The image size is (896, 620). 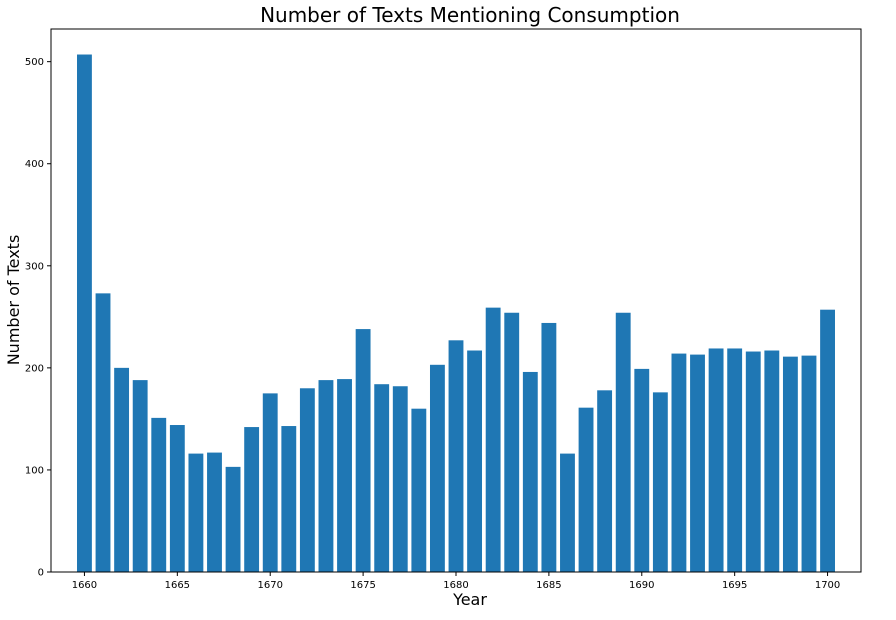 What do you see at coordinates (34, 62) in the screenshot?
I see `y-tick-label: 500` at bounding box center [34, 62].